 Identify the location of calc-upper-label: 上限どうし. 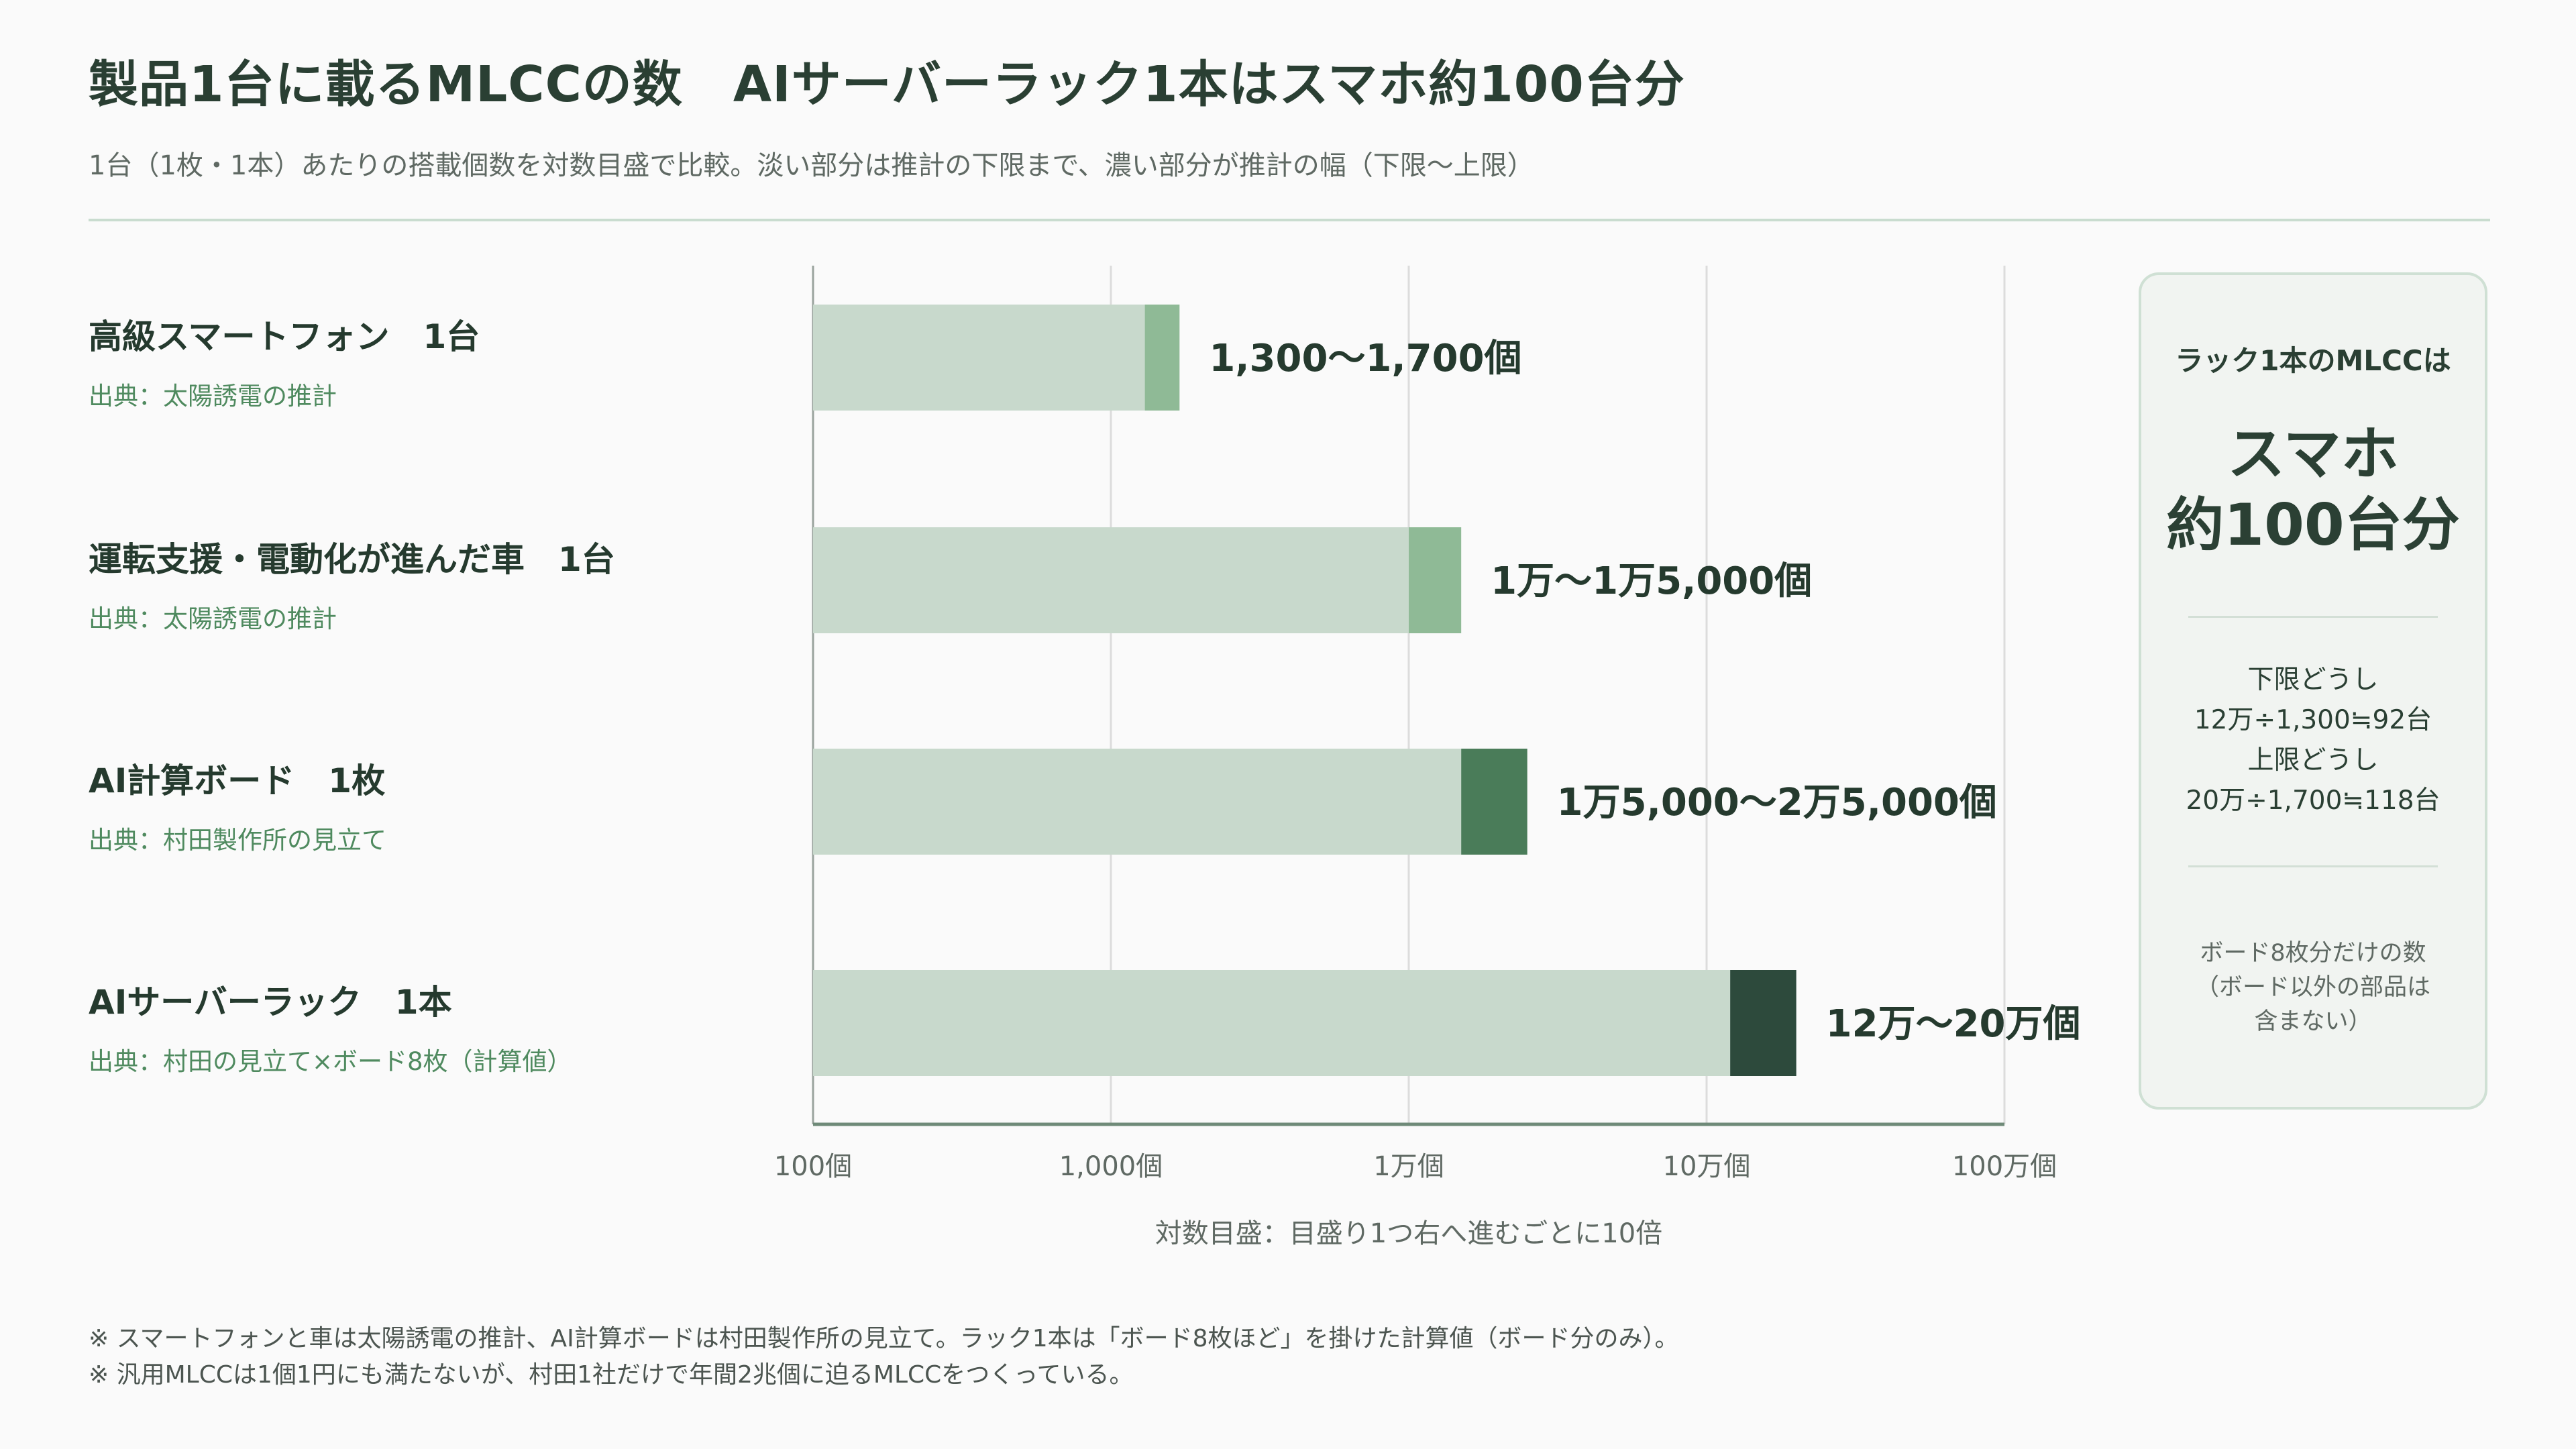
(2313, 760).